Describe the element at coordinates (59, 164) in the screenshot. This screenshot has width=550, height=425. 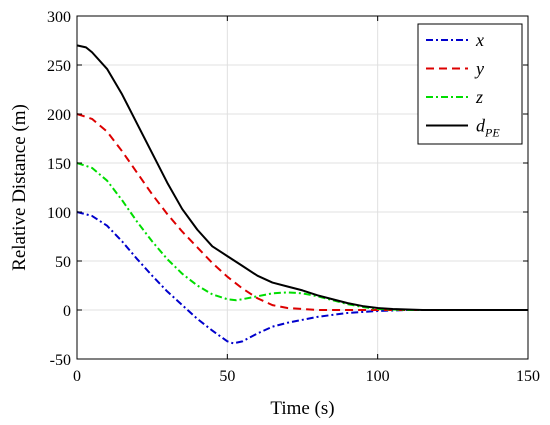
I see `y-tick-label: 150` at that location.